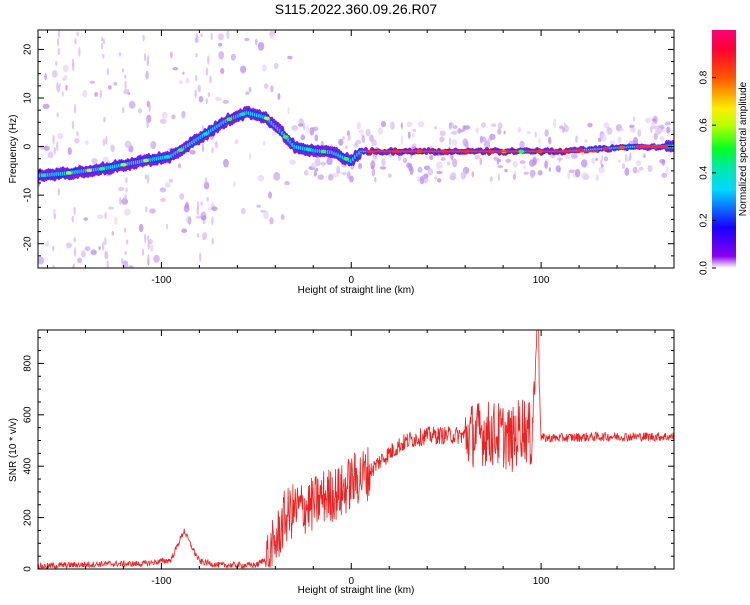  I want to click on y-tick-label: -10, so click(28, 194).